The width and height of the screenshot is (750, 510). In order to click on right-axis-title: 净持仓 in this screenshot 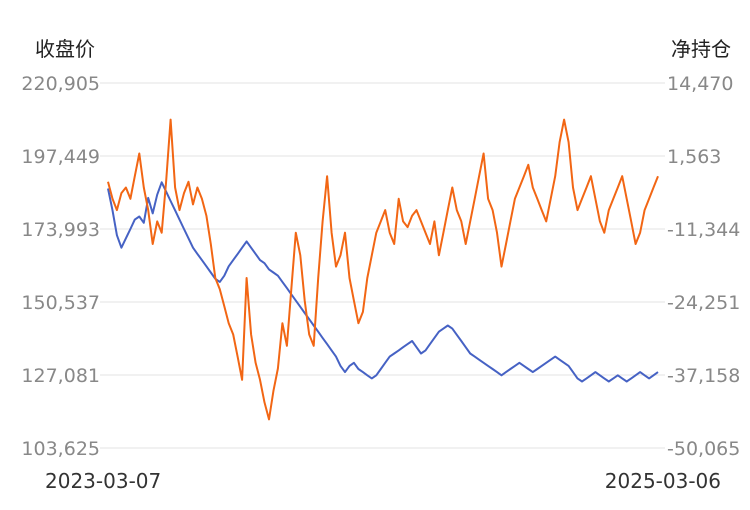, I will do `click(701, 49)`.